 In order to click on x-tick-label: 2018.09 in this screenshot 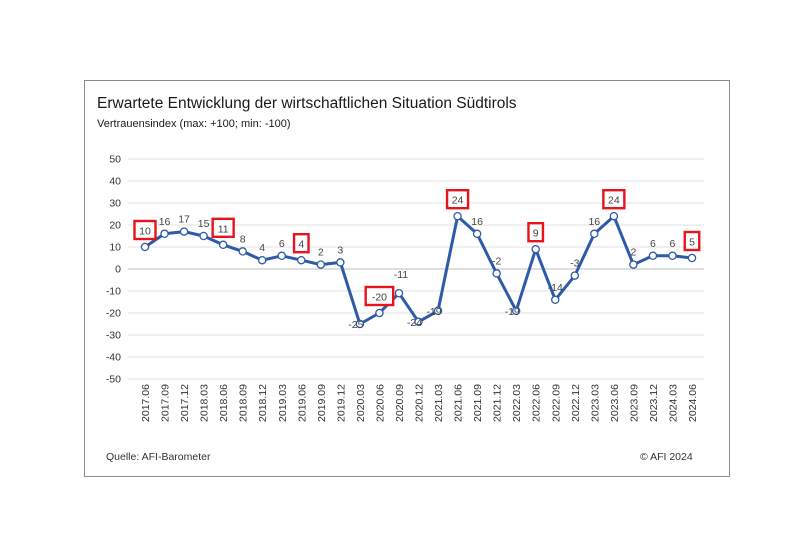, I will do `click(244, 403)`.